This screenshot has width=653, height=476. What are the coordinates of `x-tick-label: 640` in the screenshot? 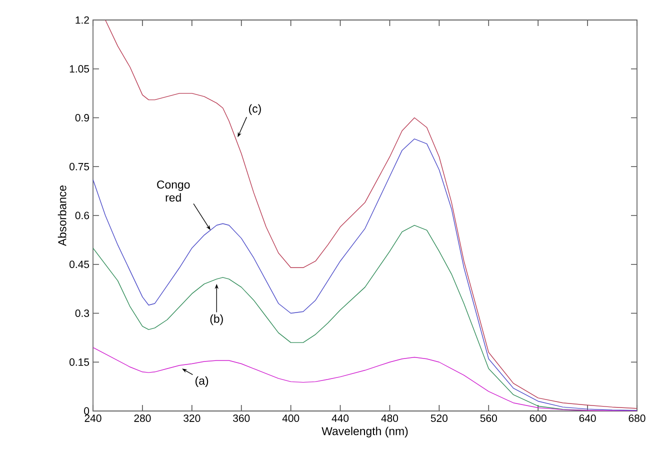 It's located at (587, 418).